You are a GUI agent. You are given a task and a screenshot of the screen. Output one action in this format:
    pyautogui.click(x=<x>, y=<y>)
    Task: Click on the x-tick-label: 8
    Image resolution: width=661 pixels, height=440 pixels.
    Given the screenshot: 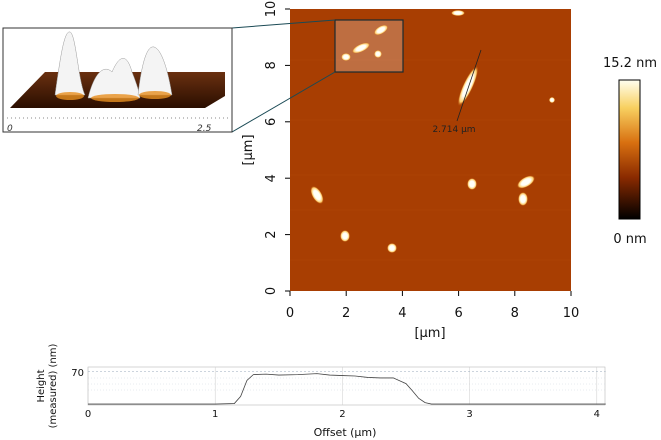 What is the action you would take?
    pyautogui.click(x=515, y=313)
    